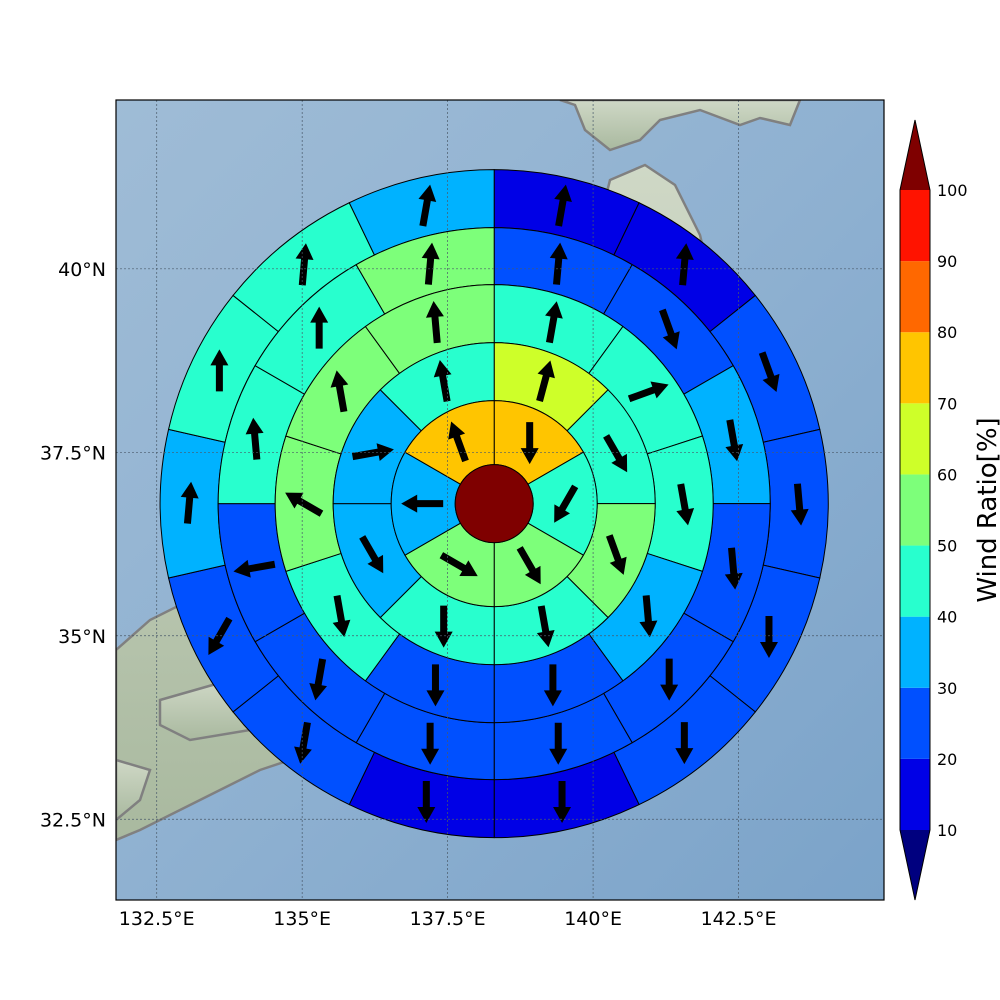  Describe the element at coordinates (157, 919) in the screenshot. I see `x-tick-label-0: 132.5°E` at that location.